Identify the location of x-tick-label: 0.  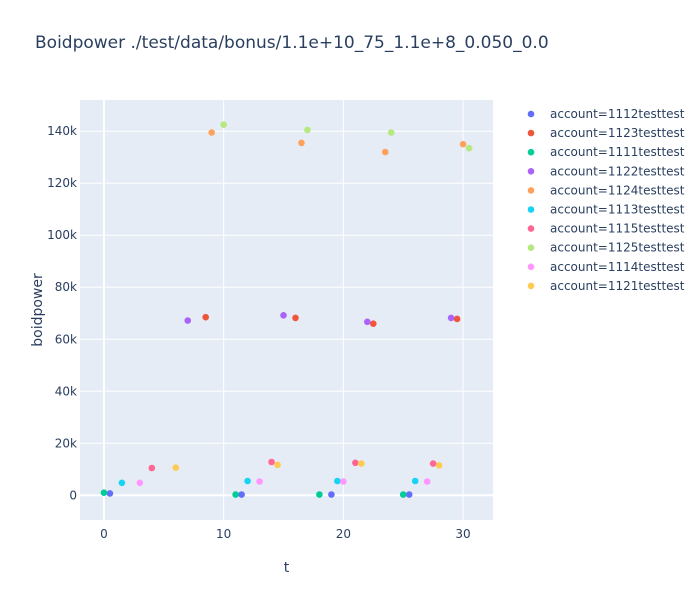
(104, 534).